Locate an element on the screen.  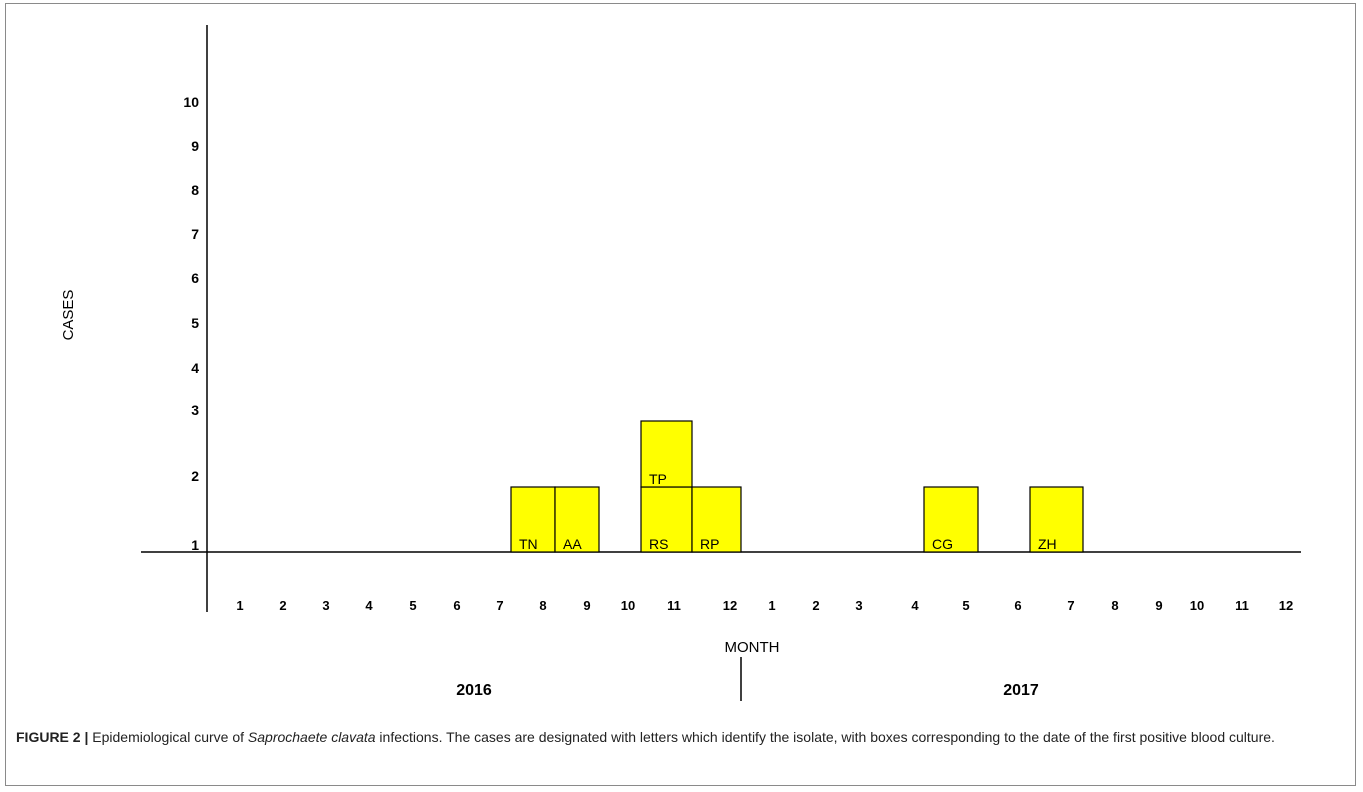
case-box-RP-rect is located at coordinates (716, 519).